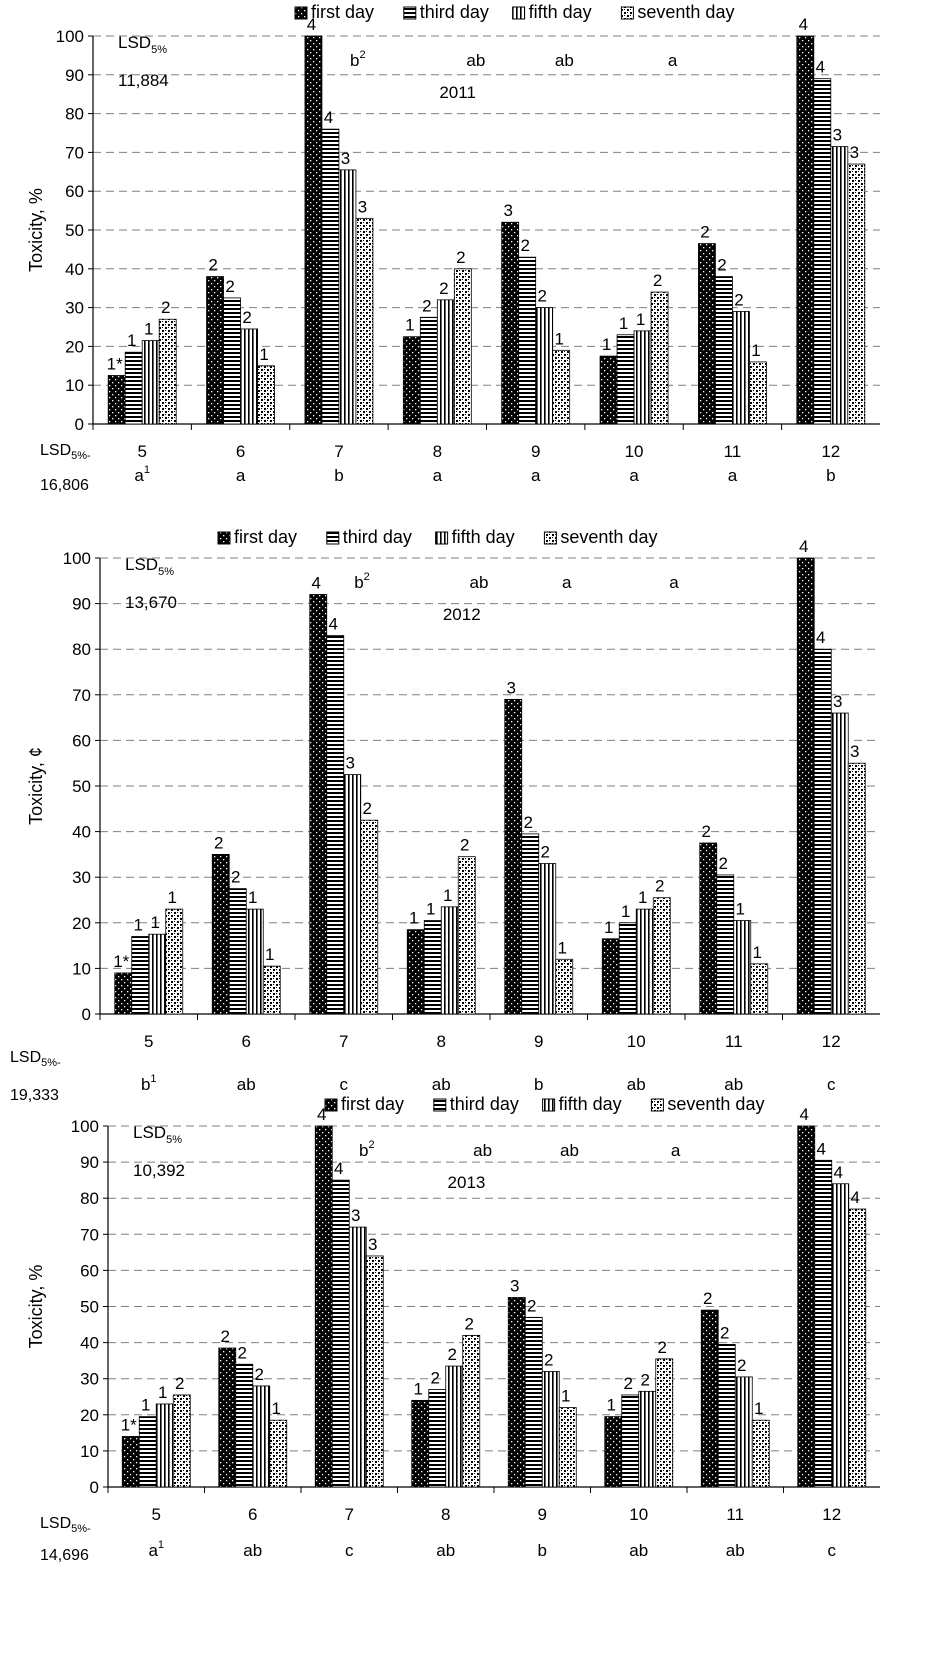 The image size is (926, 1665). What do you see at coordinates (94, 1487) in the screenshot?
I see `y-tick-label: 0` at bounding box center [94, 1487].